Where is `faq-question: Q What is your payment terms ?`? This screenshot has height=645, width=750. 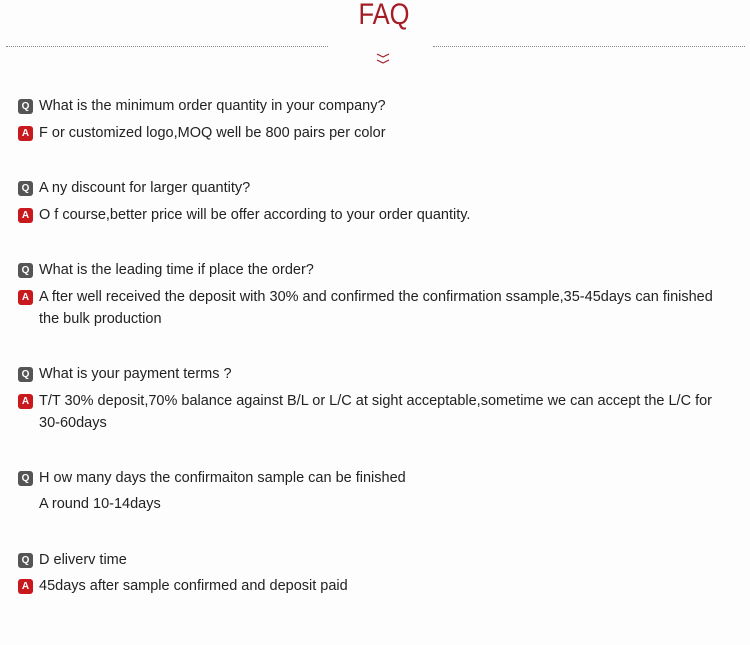 faq-question: Q What is your payment terms ? is located at coordinates (368, 374).